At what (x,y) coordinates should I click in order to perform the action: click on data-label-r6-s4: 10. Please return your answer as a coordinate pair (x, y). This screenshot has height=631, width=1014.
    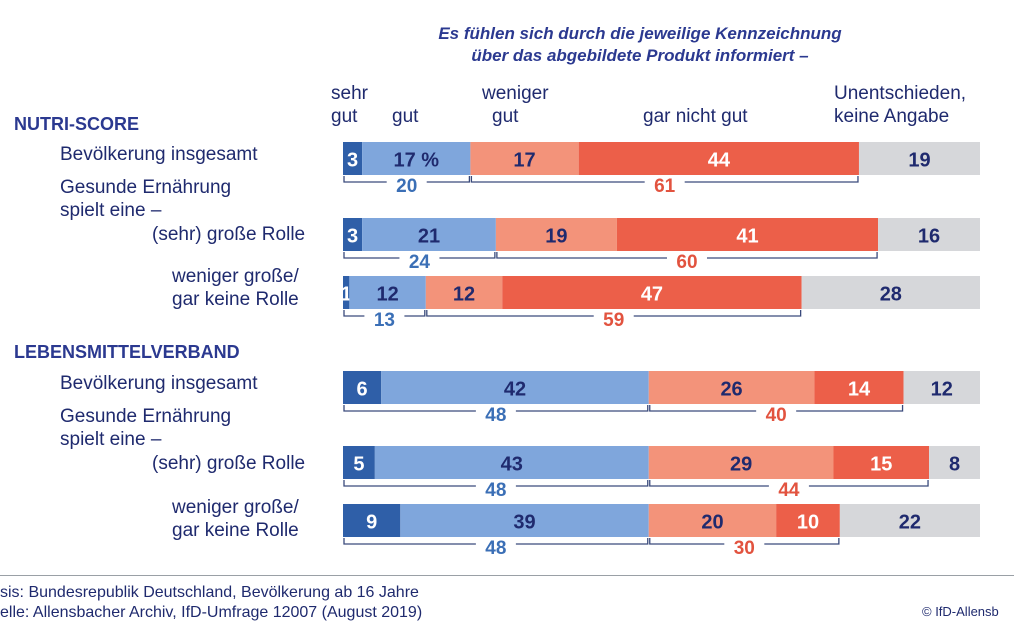
    Looking at the image, I should click on (808, 523).